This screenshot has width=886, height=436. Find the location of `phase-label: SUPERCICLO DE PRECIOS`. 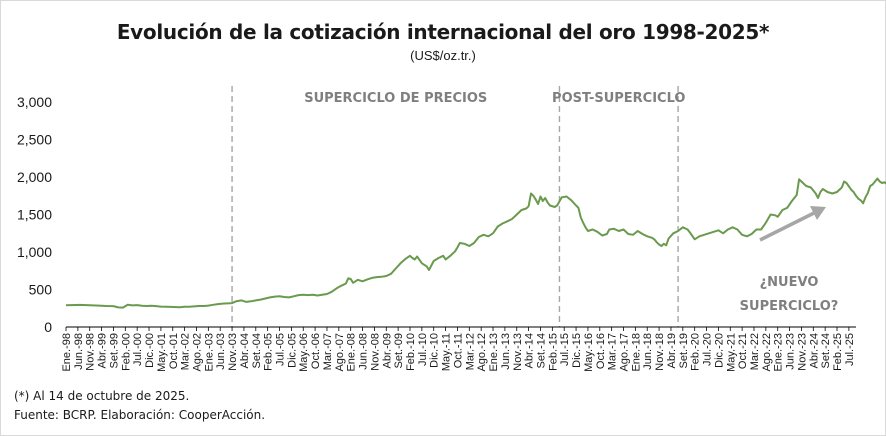

phase-label: SUPERCICLO DE PRECIOS is located at coordinates (395, 98).